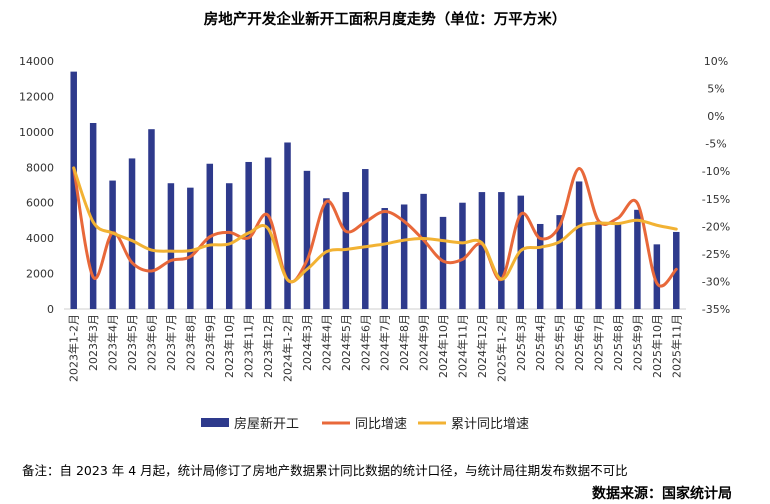  Describe the element at coordinates (716, 171) in the screenshot. I see `right-axis-tick: -10%` at that location.